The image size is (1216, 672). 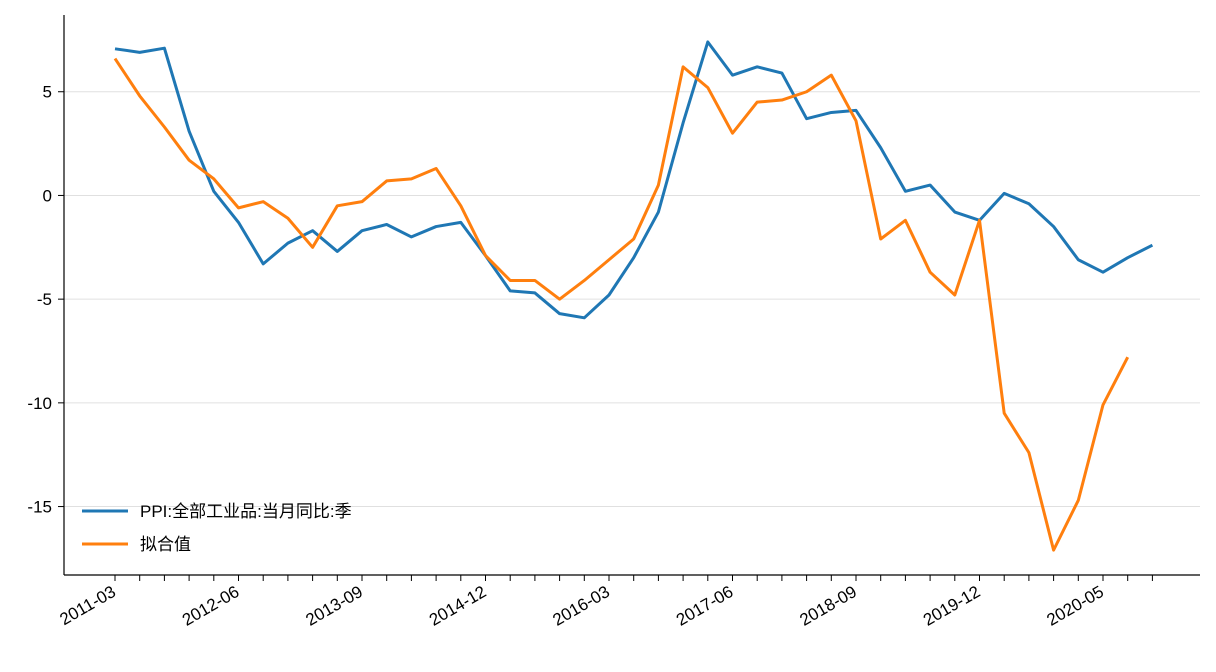 What do you see at coordinates (44, 299) in the screenshot?
I see `y-tick-label: -5` at bounding box center [44, 299].